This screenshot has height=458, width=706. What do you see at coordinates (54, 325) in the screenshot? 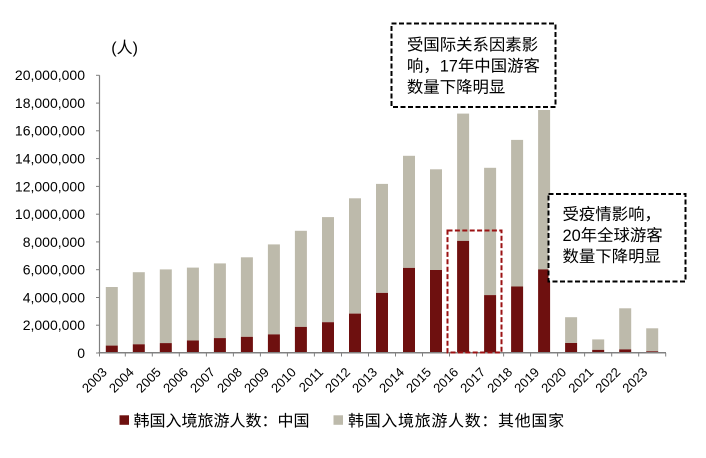
I see `svg-text: 2,000,000` at bounding box center [54, 325].